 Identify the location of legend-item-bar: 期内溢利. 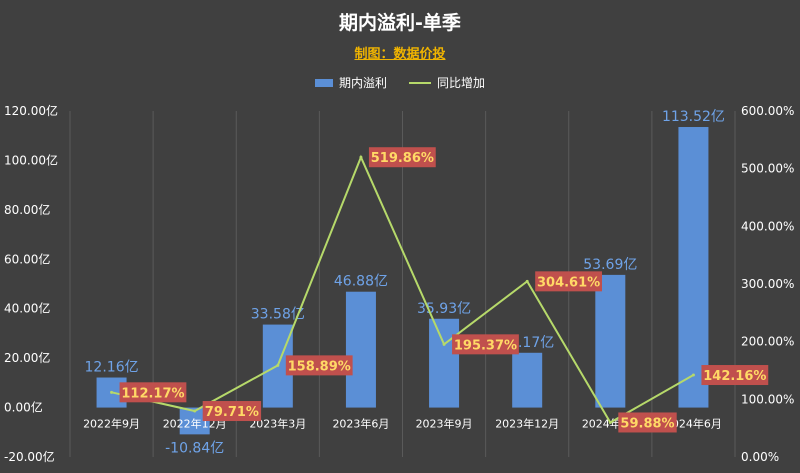
(350, 82).